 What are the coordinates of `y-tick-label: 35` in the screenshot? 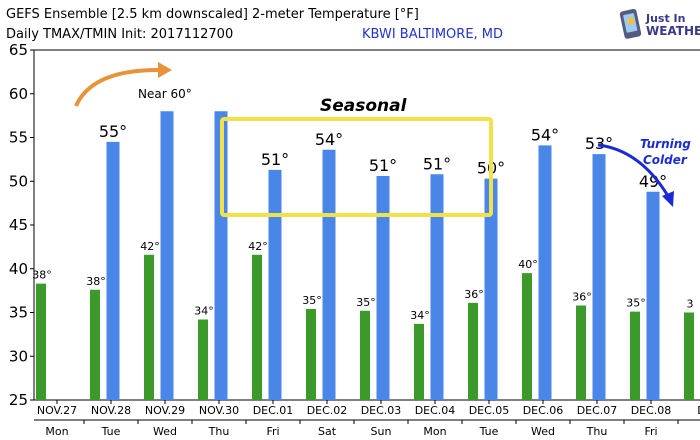 It's located at (18, 313).